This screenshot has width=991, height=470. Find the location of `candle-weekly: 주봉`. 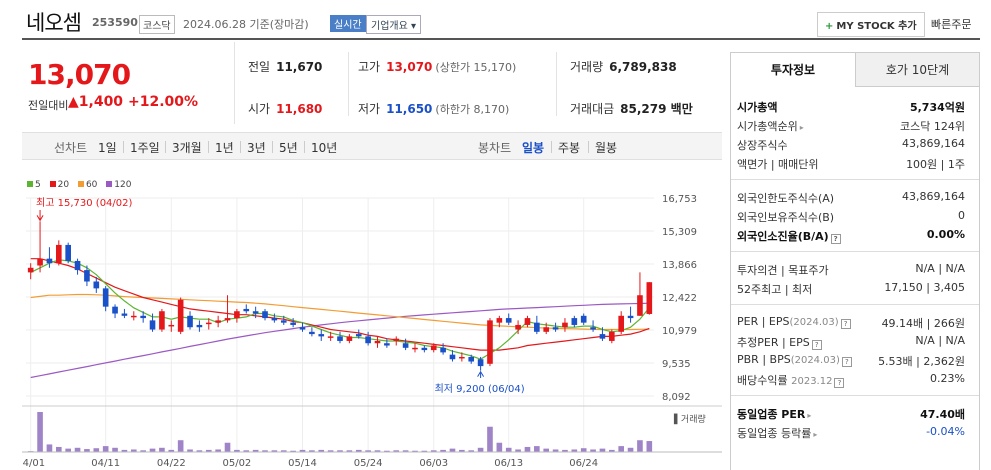

candle-weekly: 주봉 is located at coordinates (569, 148).